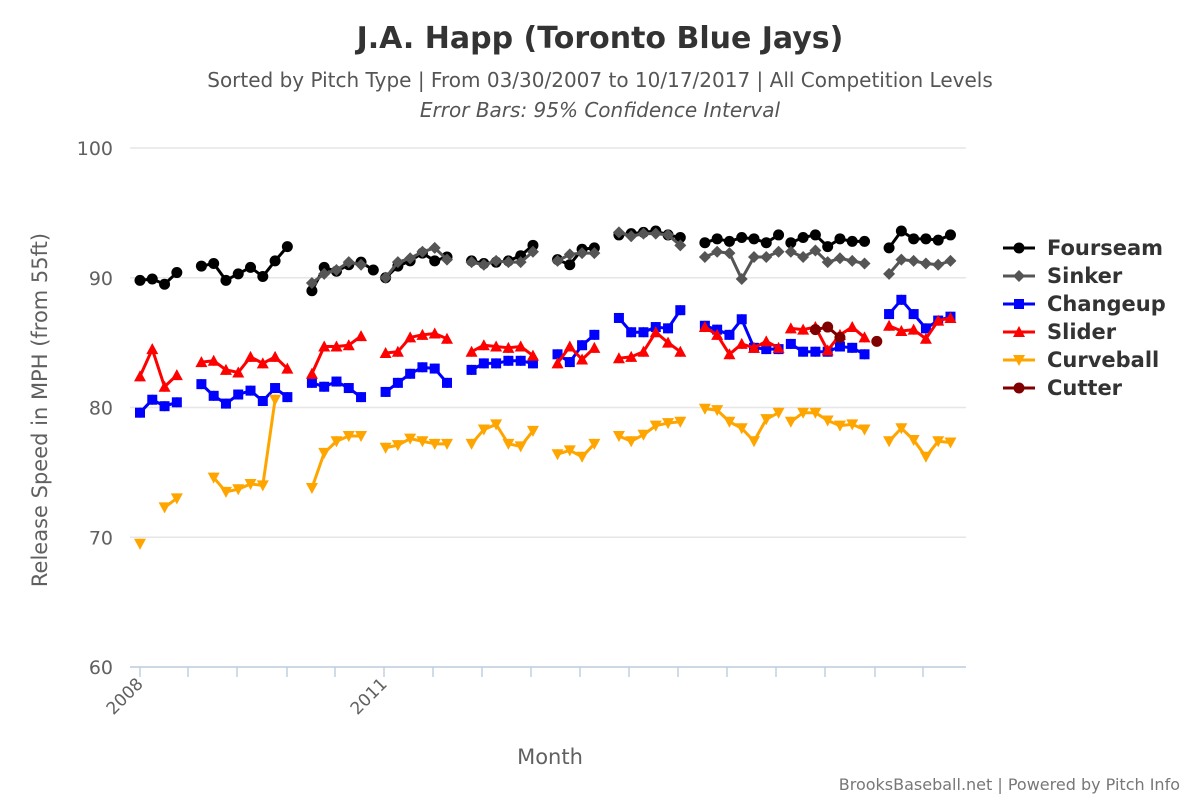  I want to click on x-axis-label: Month, so click(550, 757).